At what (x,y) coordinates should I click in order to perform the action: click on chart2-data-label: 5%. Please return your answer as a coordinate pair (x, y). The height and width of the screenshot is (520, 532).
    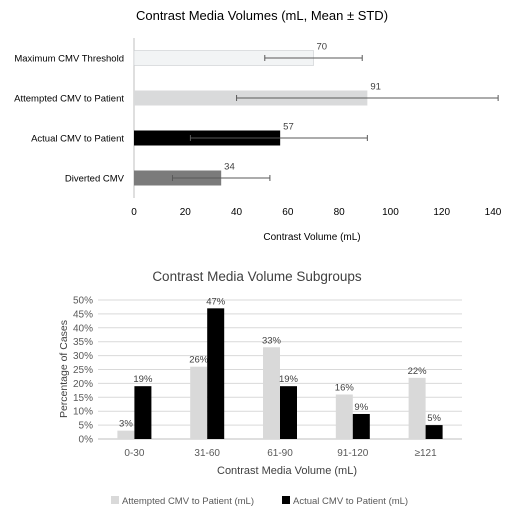
    Looking at the image, I should click on (434, 418).